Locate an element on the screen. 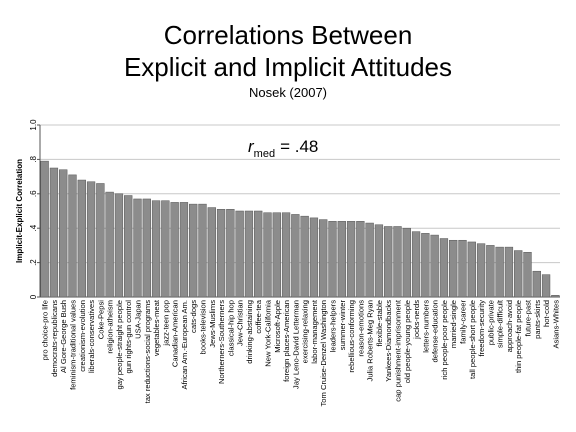 This screenshot has height=432, width=576. x-tick-label: cap punishment-imprisonment is located at coordinates (398, 350).